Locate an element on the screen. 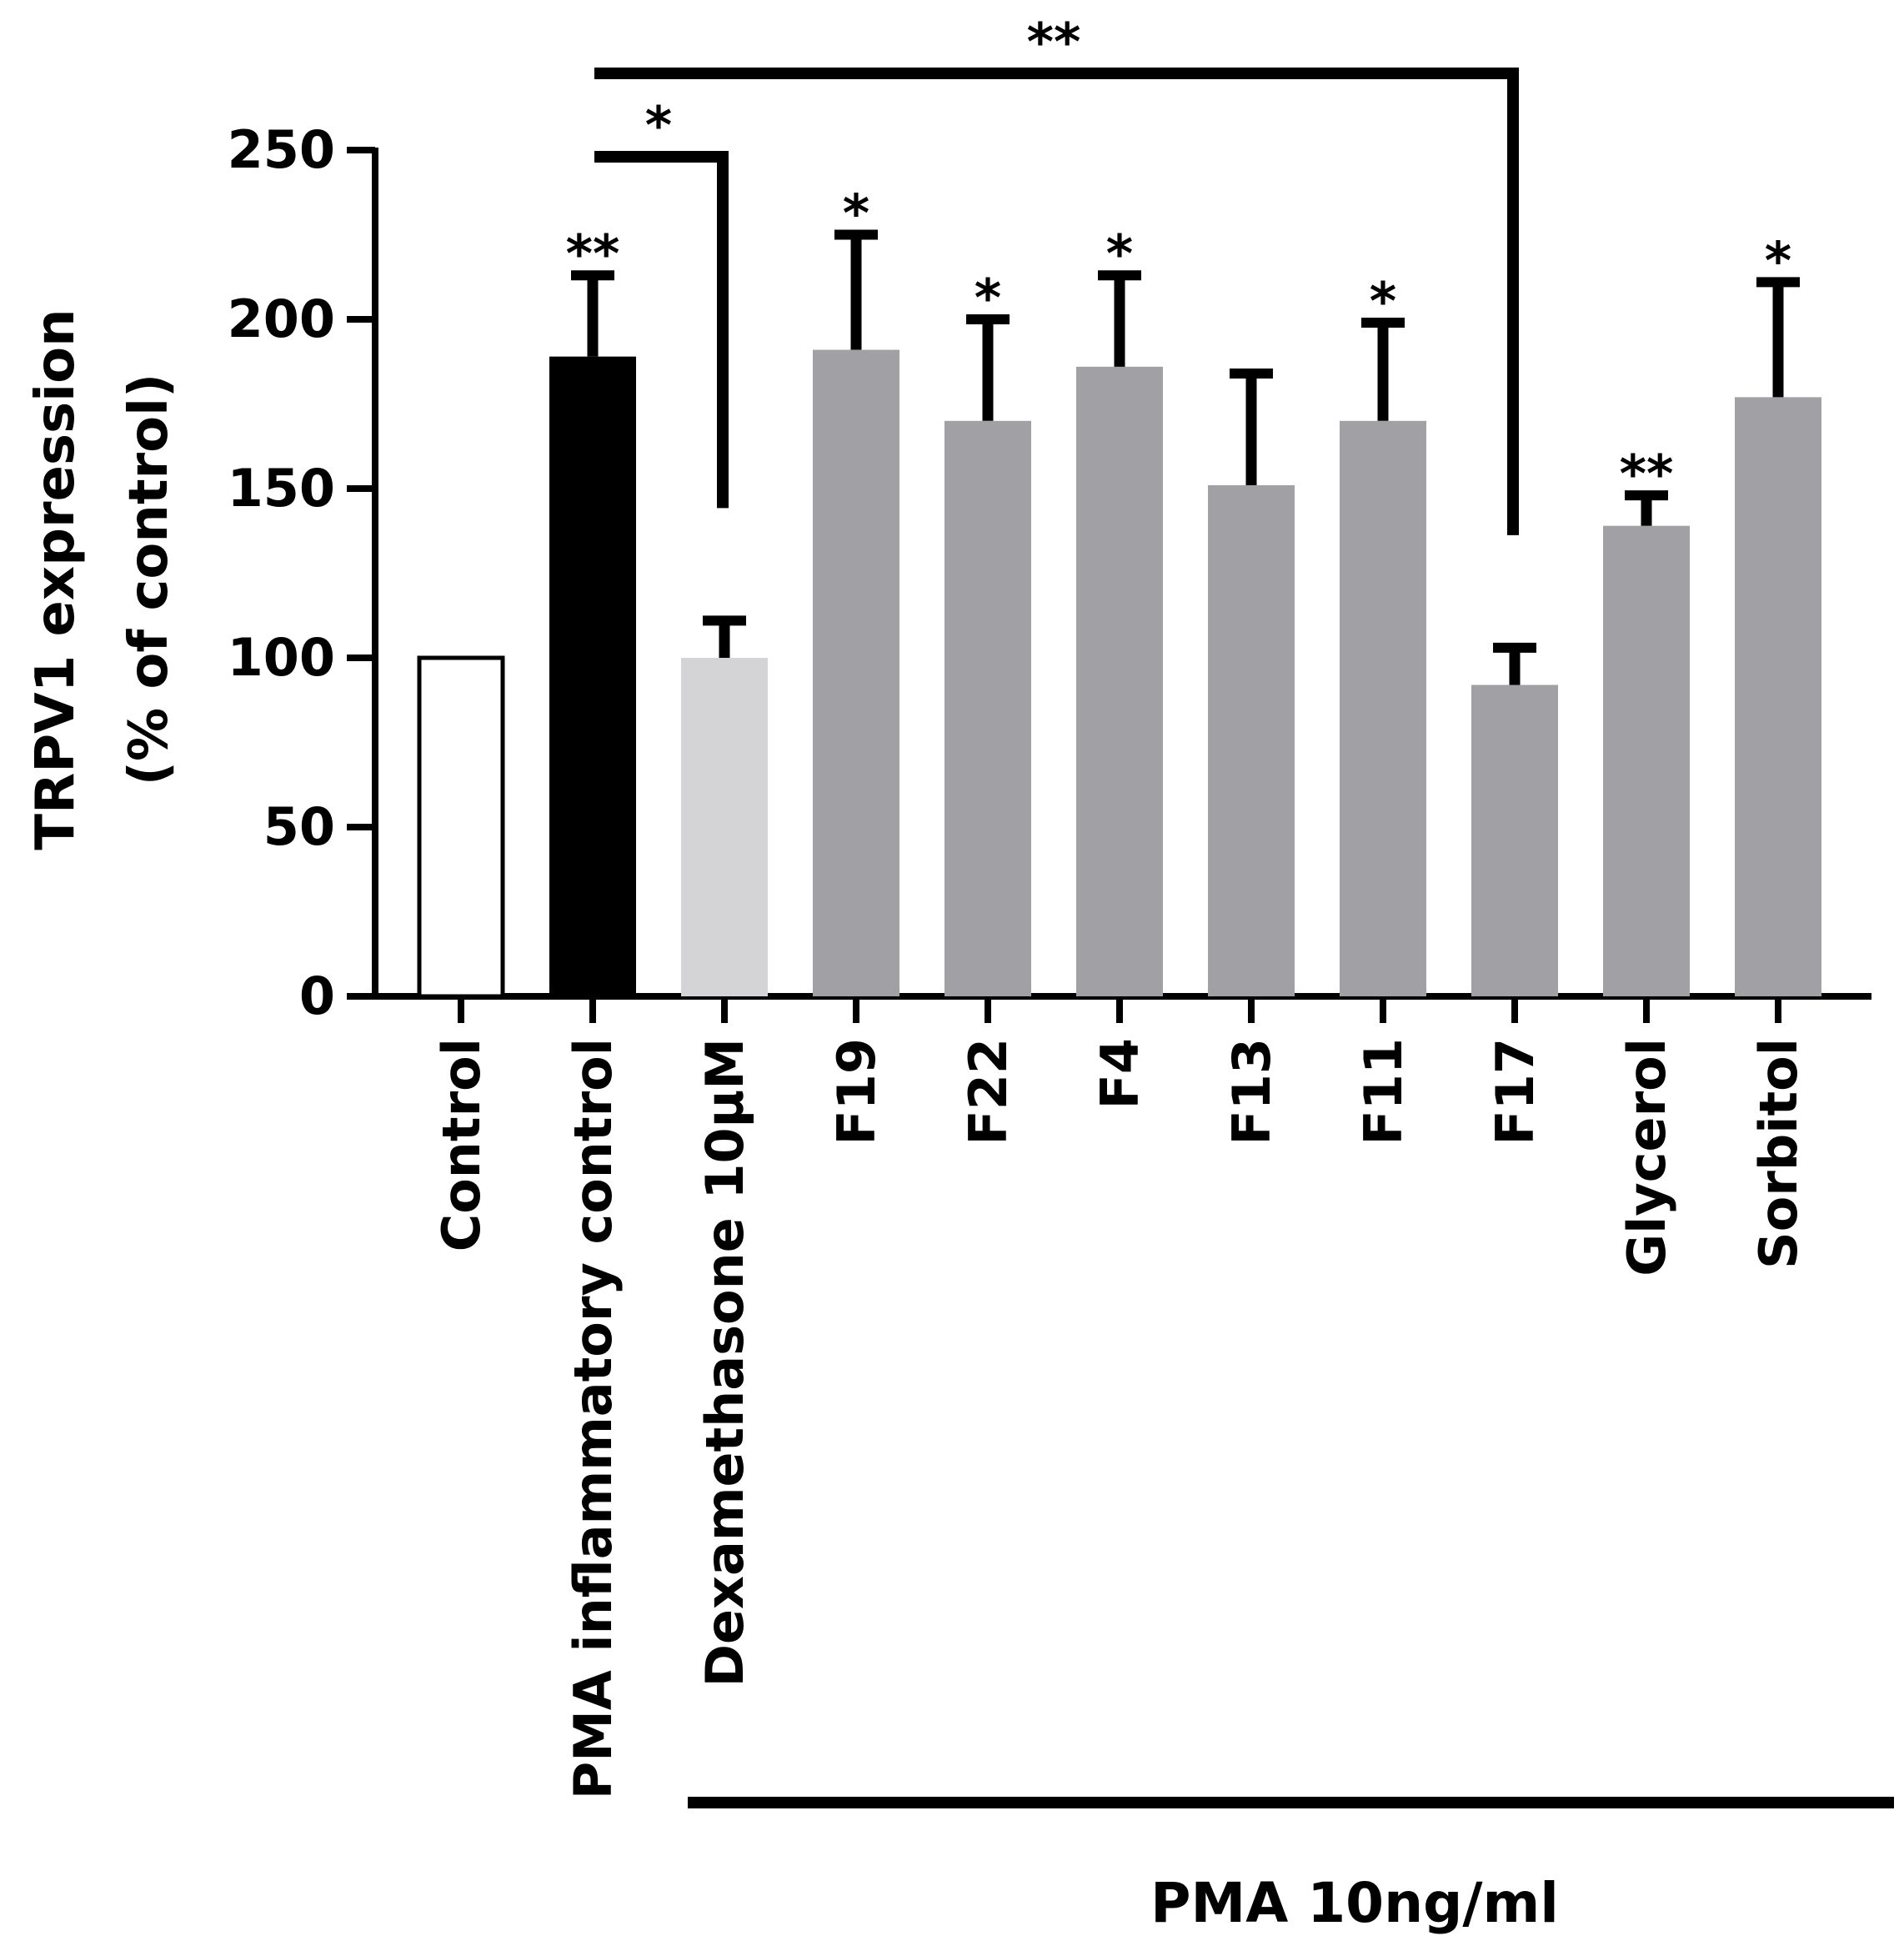 This screenshot has width=1904, height=1956. x-category-label: Sorbitol is located at coordinates (1778, 1153).